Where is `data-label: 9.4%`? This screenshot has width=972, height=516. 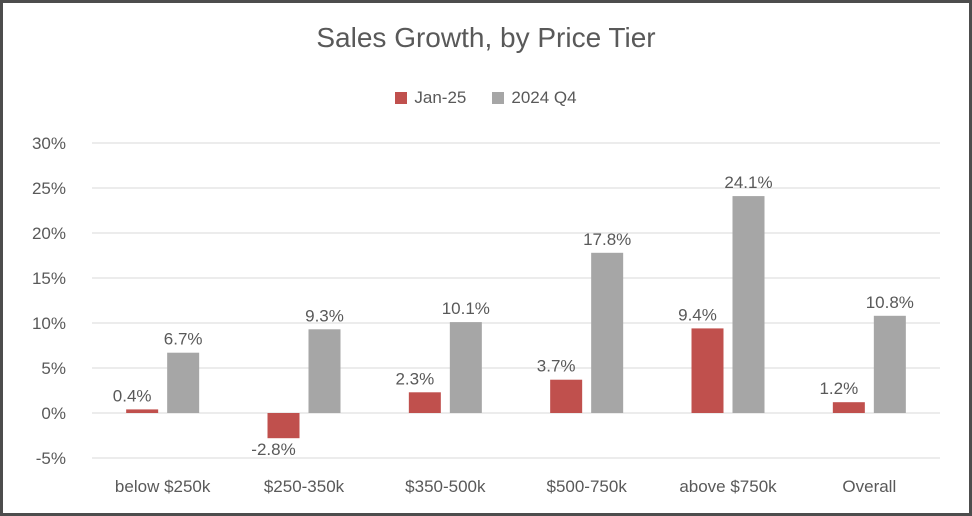 data-label: 9.4% is located at coordinates (697, 314).